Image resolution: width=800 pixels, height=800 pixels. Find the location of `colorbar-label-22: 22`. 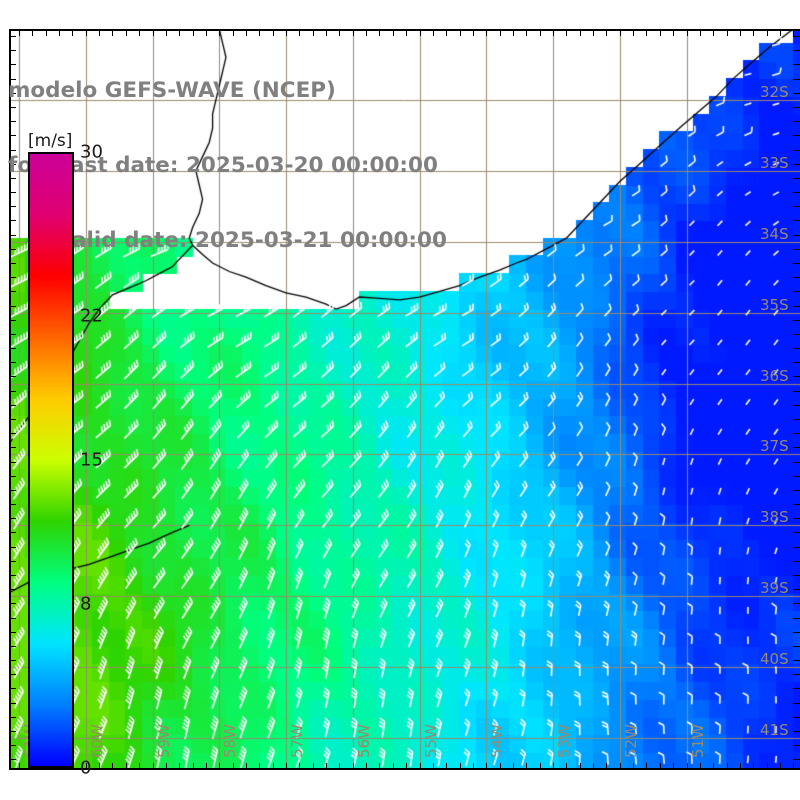

colorbar-label-22: 22 is located at coordinates (91, 316).